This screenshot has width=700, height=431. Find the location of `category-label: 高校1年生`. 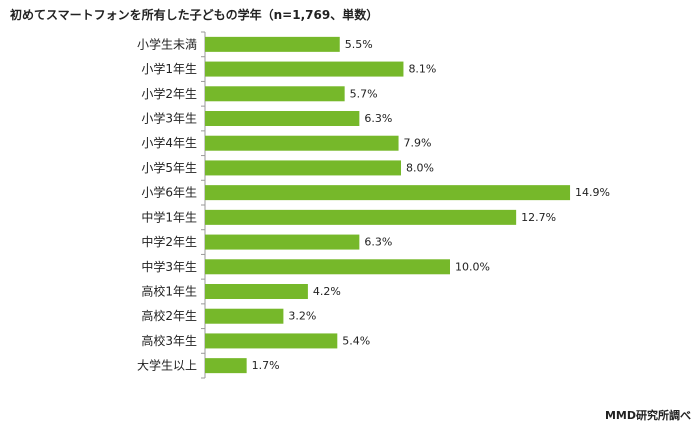

category-label: 高校1年生 is located at coordinates (169, 291).